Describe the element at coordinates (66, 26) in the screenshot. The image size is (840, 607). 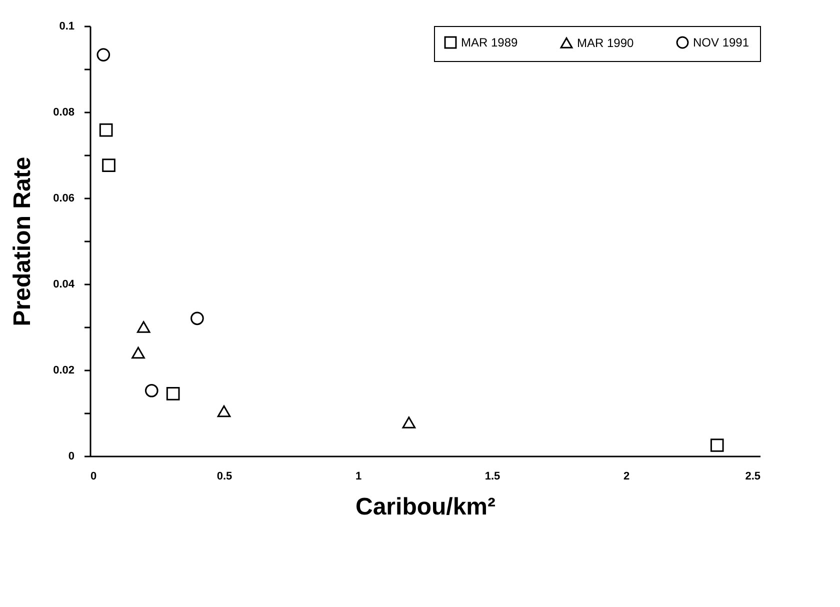
I see `y-tick-label: 0.1` at that location.